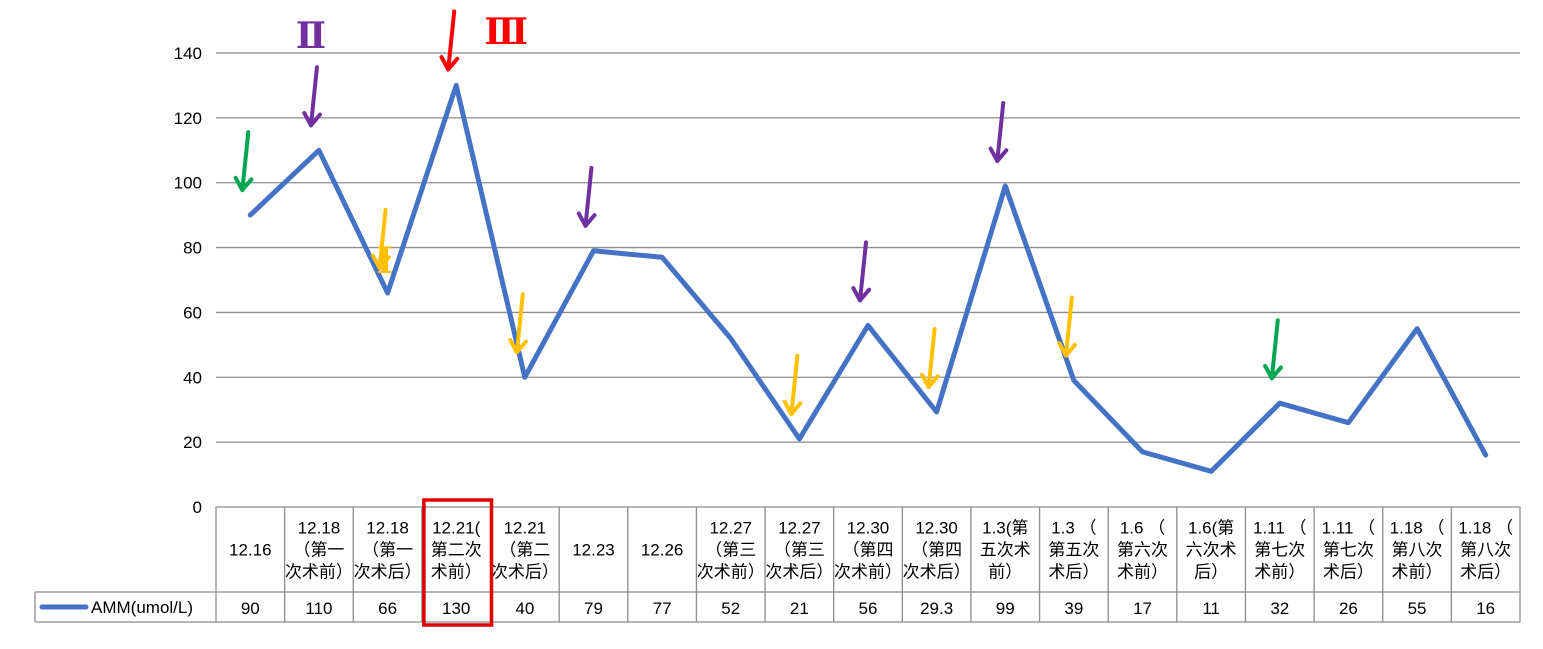 The height and width of the screenshot is (649, 1543). What do you see at coordinates (1279, 608) in the screenshot?
I see `value-label: 32` at bounding box center [1279, 608].